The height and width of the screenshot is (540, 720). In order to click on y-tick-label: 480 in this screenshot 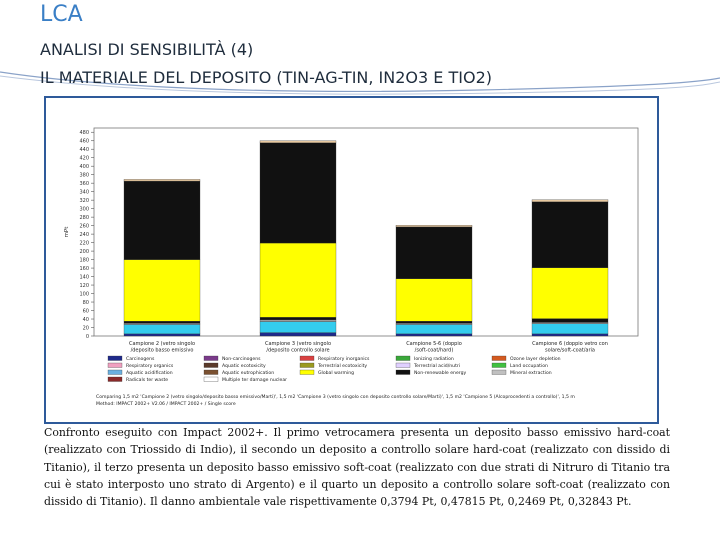, I will do `click(84, 133)`.